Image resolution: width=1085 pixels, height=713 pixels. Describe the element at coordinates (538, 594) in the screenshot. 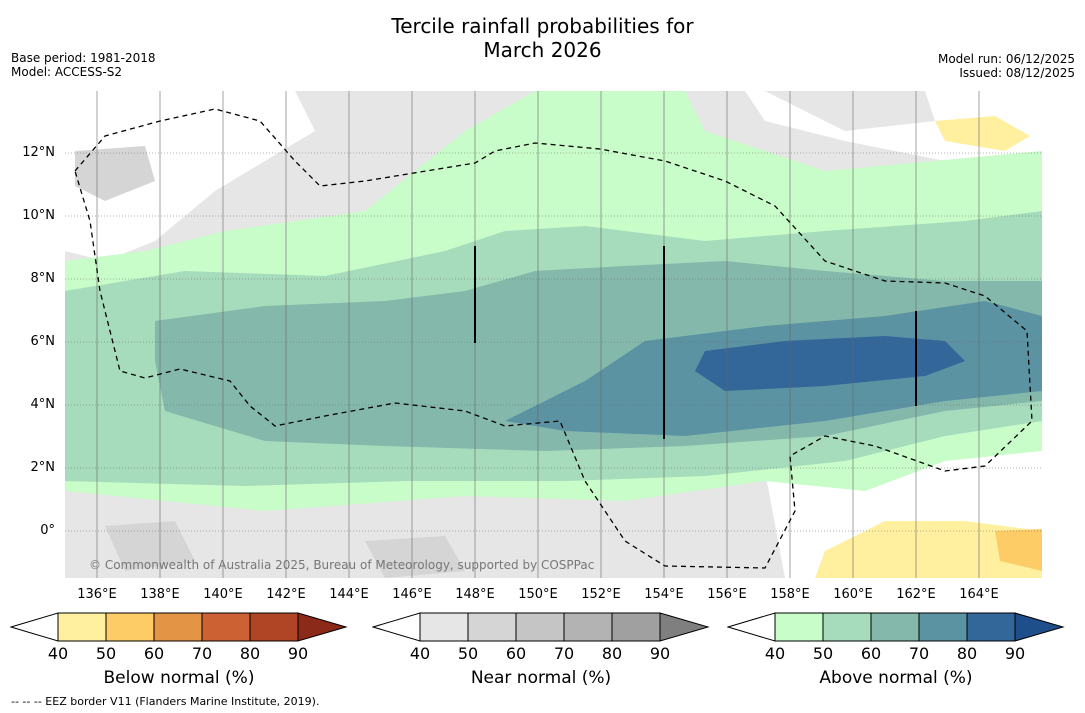

I see `lon-label: 150°E` at that location.